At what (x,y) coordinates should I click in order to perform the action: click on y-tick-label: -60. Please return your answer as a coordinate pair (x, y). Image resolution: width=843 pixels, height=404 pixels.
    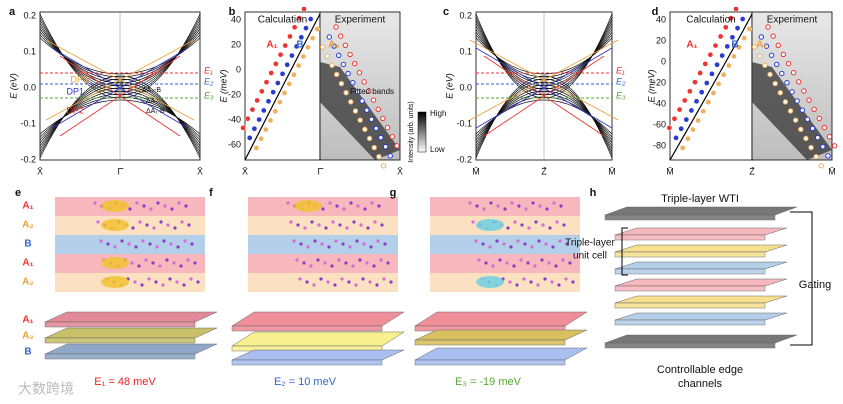
    Looking at the image, I should click on (659, 124).